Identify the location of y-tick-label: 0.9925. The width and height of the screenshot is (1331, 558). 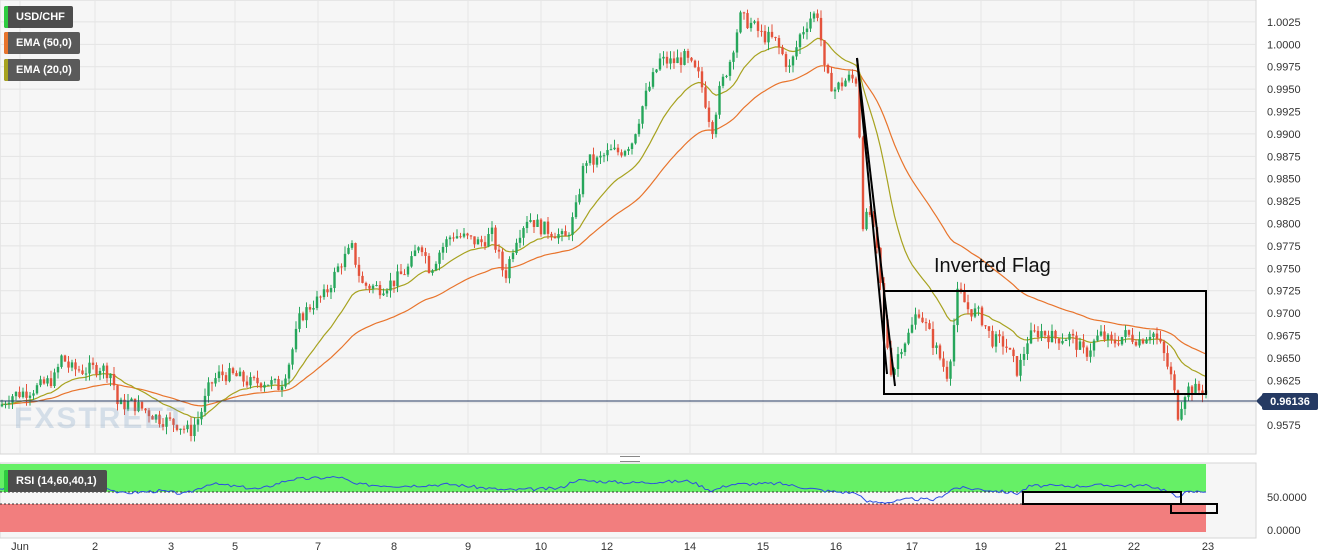
(1284, 113).